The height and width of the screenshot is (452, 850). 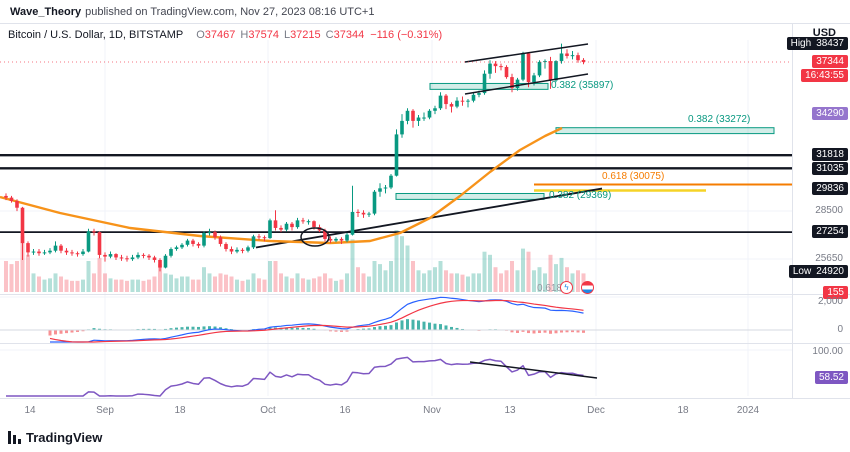 I want to click on high-value: 37574, so click(x=263, y=35).